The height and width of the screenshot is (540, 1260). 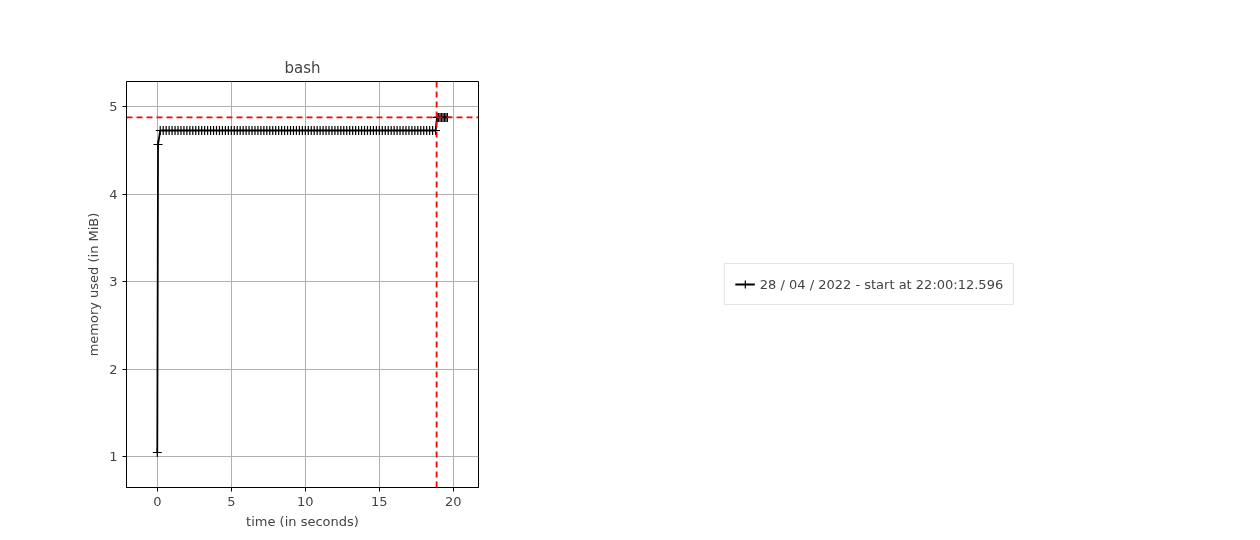 I want to click on y-tick-label: 5, so click(x=113, y=107).